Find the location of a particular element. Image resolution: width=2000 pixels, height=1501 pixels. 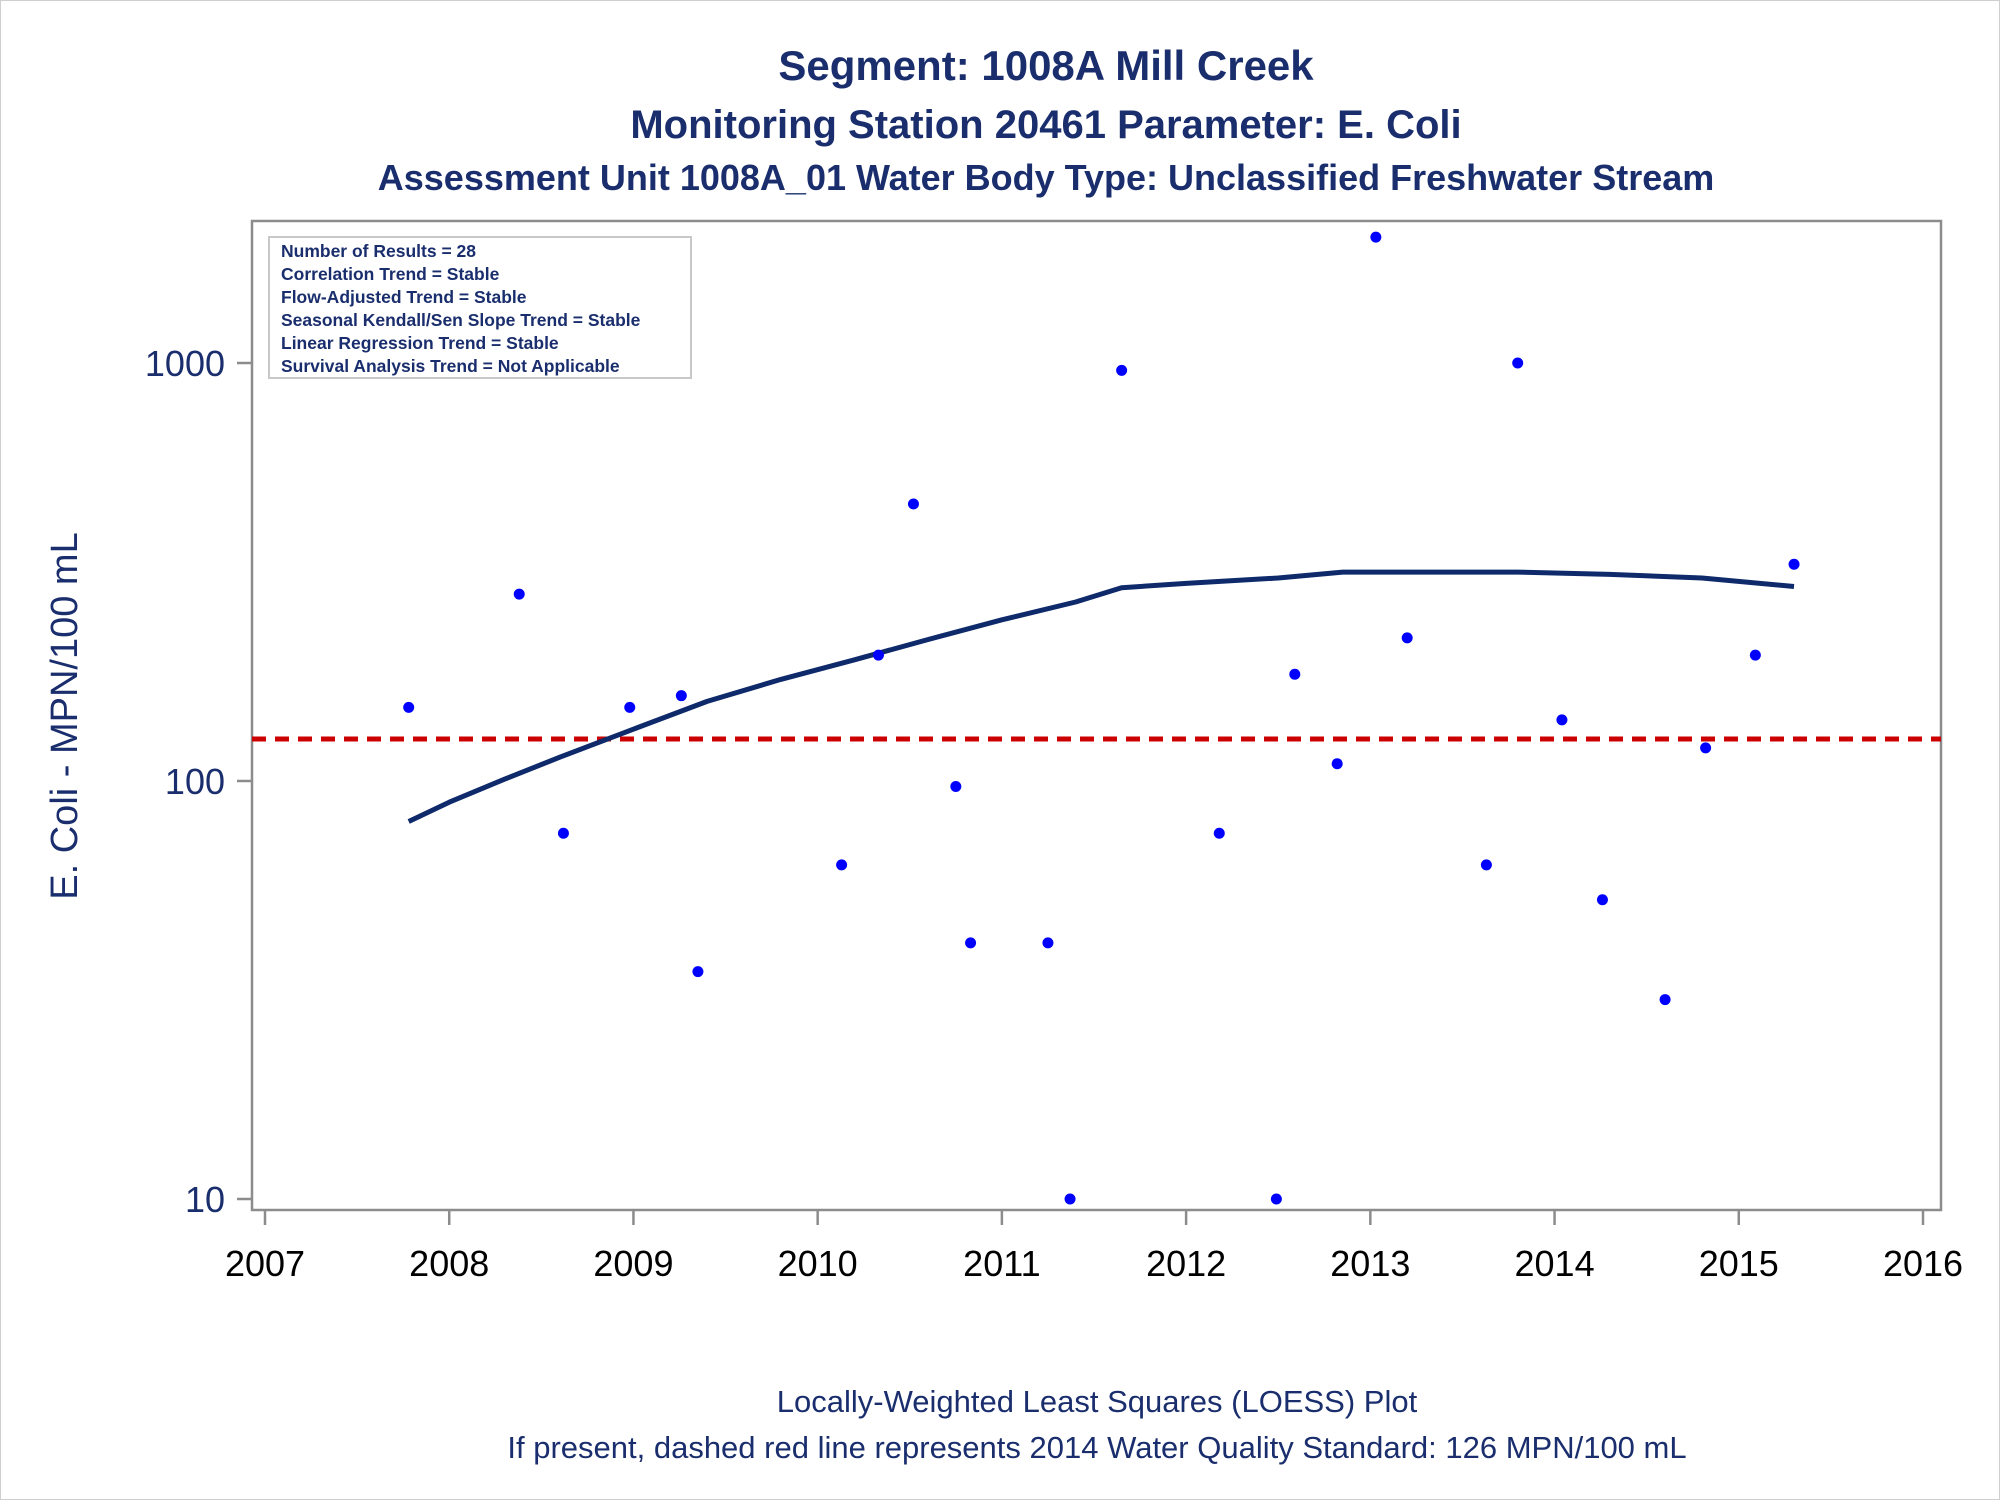

x-tick-label: 2007 is located at coordinates (265, 1263).